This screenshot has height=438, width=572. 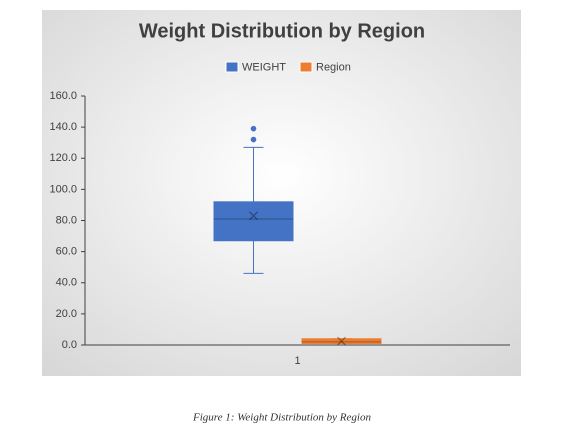 What do you see at coordinates (63, 127) in the screenshot?
I see `y-tick-label: 140.0` at bounding box center [63, 127].